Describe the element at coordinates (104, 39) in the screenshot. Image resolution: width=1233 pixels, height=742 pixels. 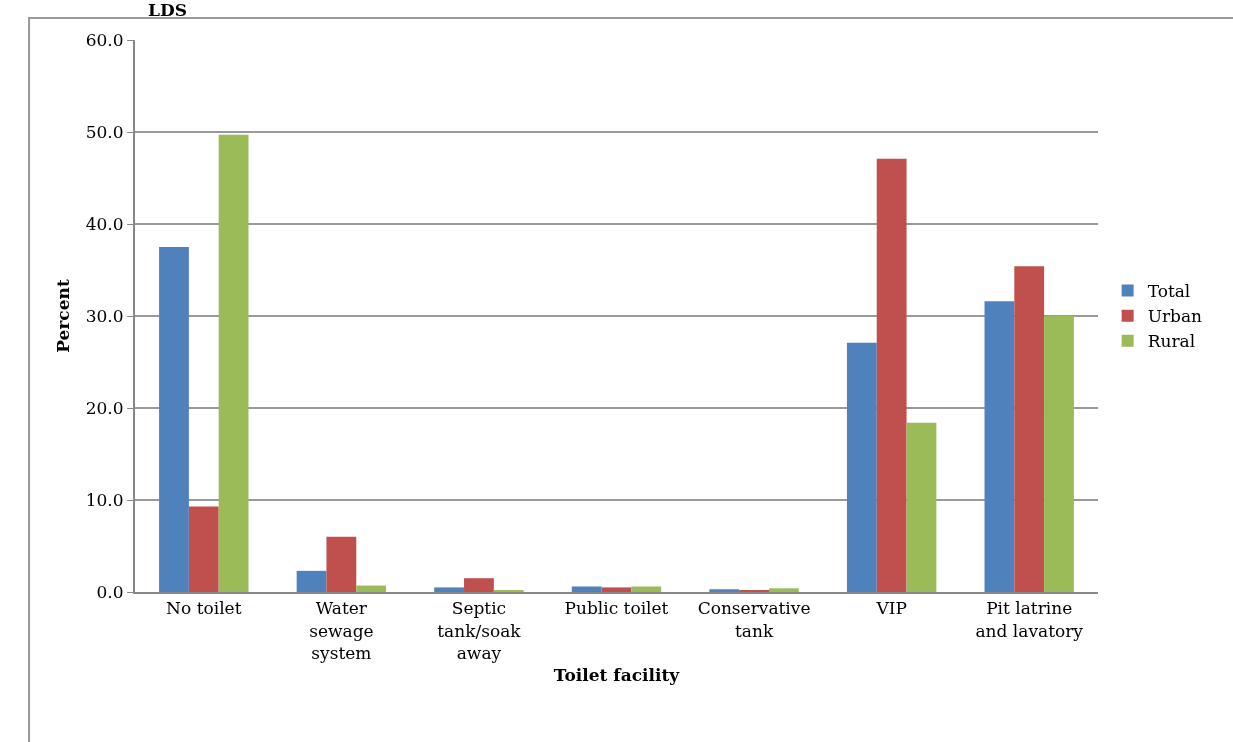
I see `y-tick-label: 60.0` at that location.